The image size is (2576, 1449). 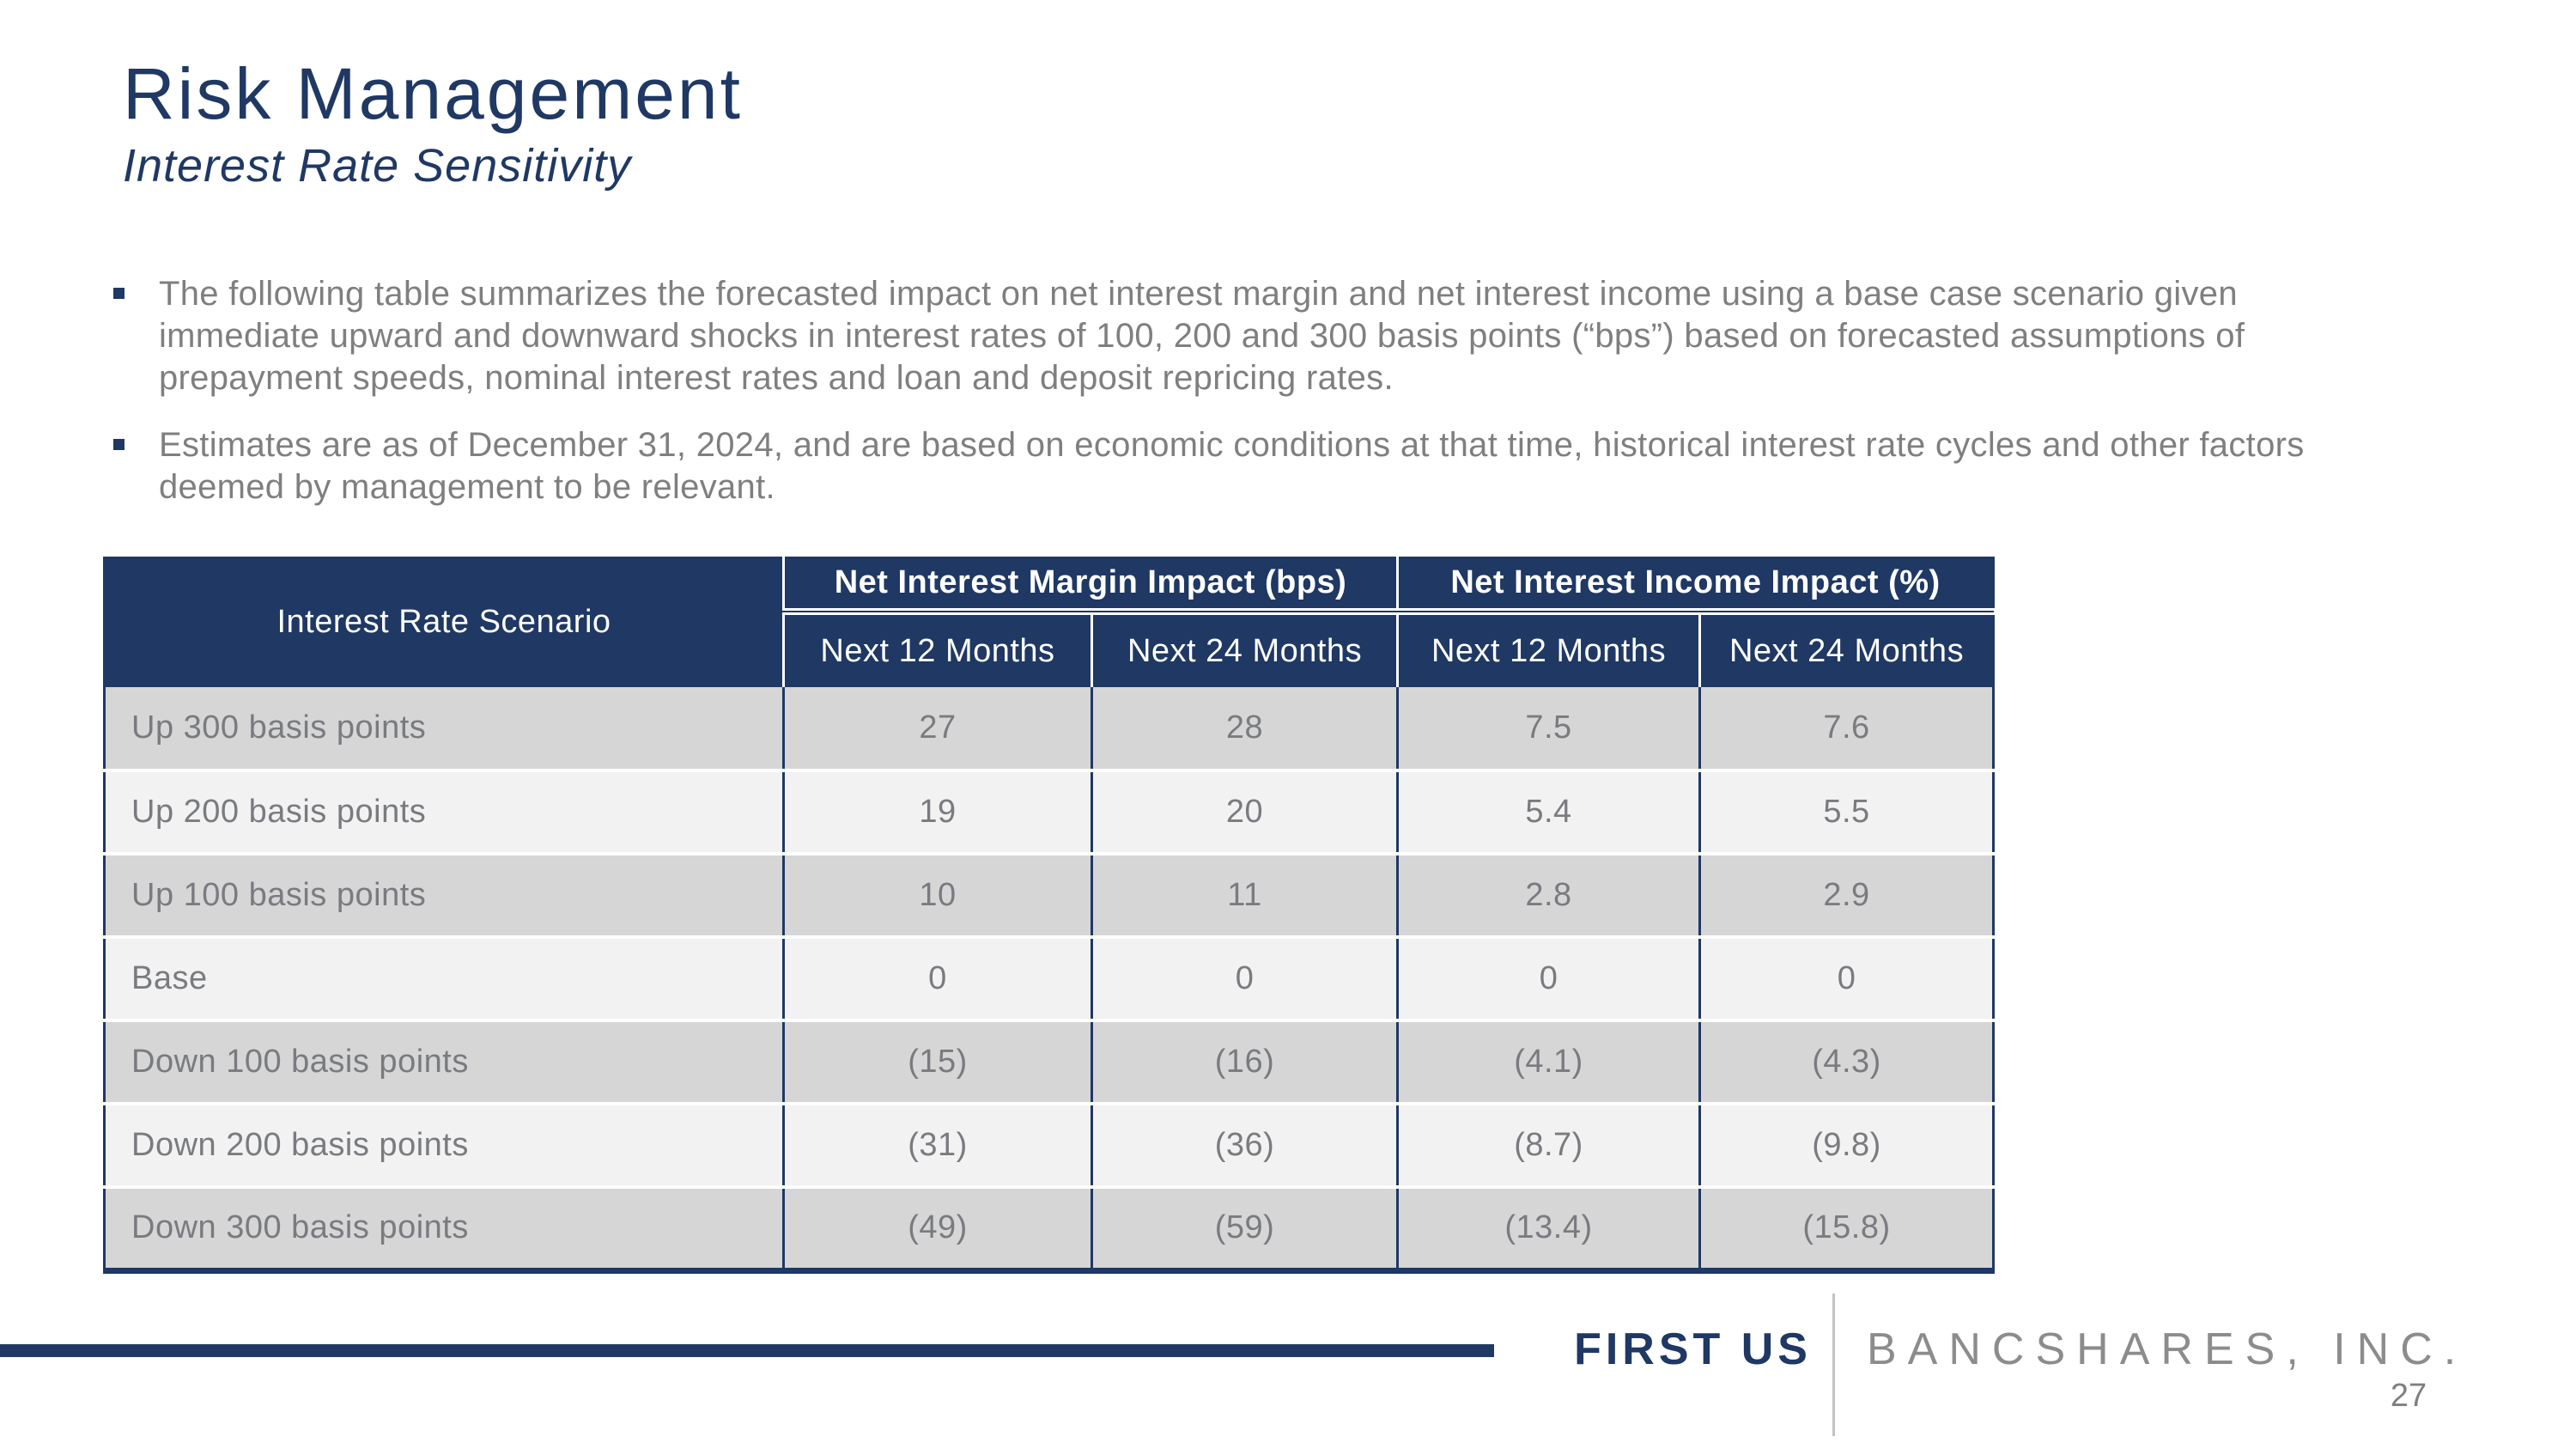 I want to click on column-header-nii-12mo: Next 12 Months, so click(x=1548, y=649).